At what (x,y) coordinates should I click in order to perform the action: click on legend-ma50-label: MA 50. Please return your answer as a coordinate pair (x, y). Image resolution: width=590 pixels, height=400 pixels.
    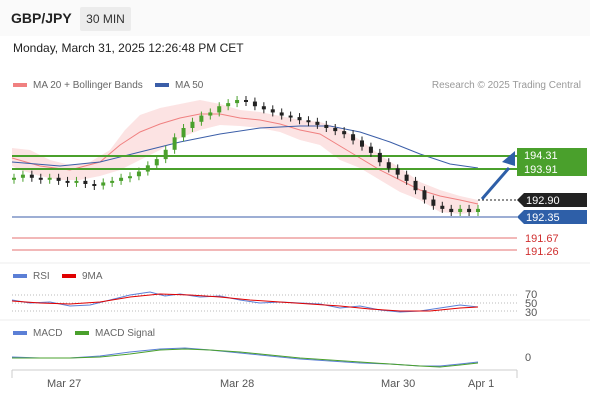
    Looking at the image, I should click on (189, 85).